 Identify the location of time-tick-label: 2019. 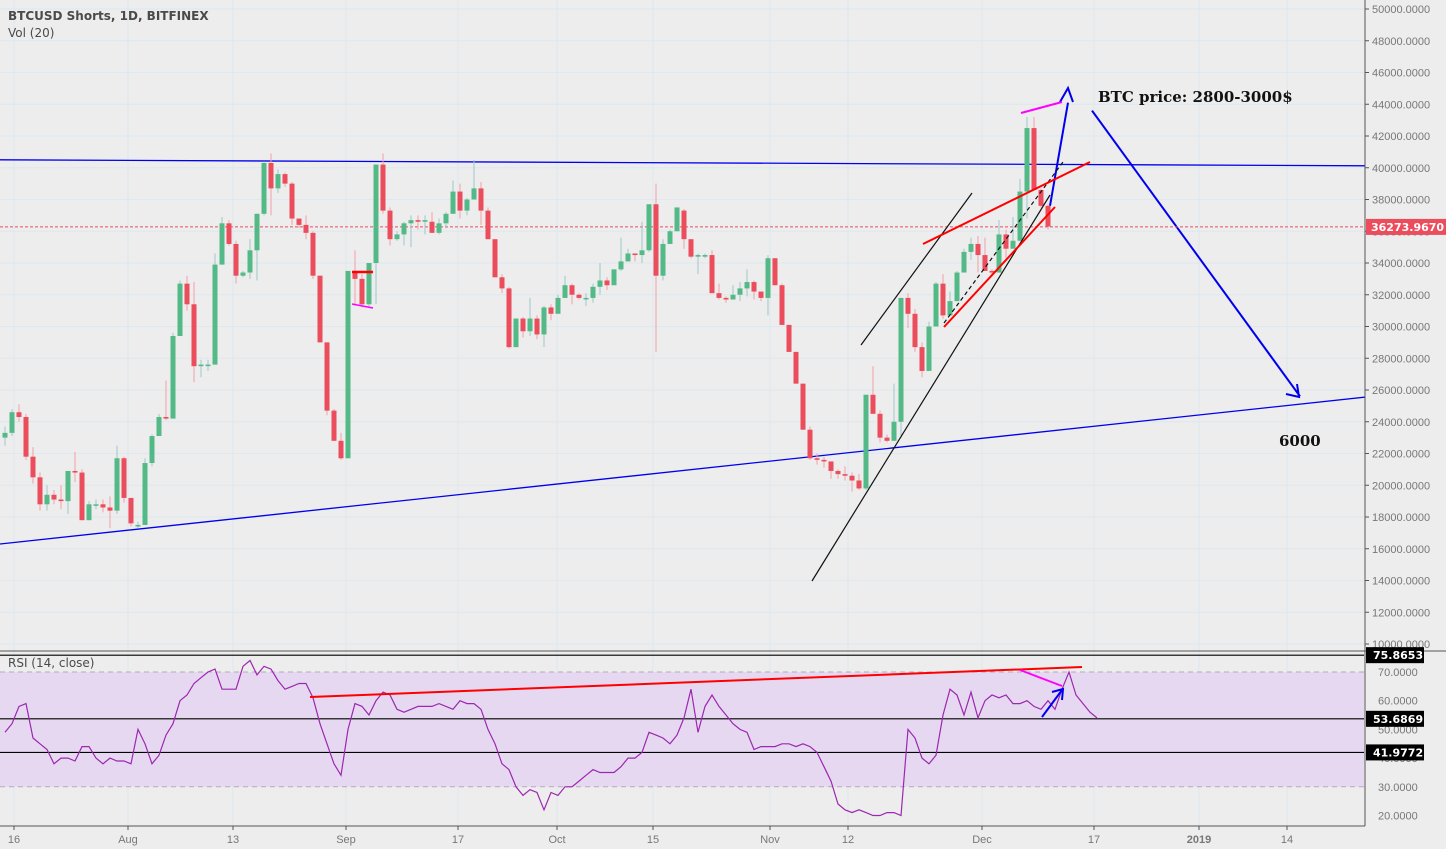
(1199, 840).